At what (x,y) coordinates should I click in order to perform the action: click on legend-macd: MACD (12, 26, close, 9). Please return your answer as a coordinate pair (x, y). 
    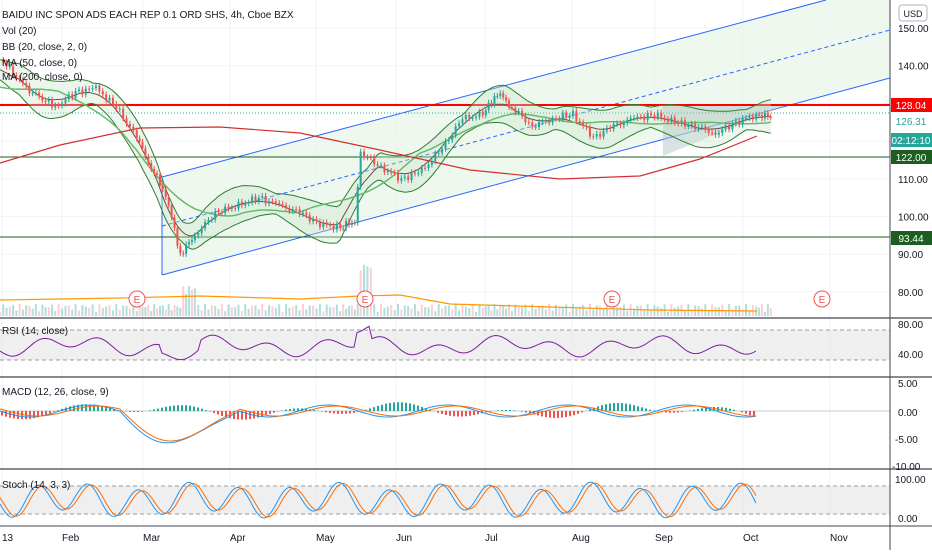
    Looking at the image, I should click on (55, 392).